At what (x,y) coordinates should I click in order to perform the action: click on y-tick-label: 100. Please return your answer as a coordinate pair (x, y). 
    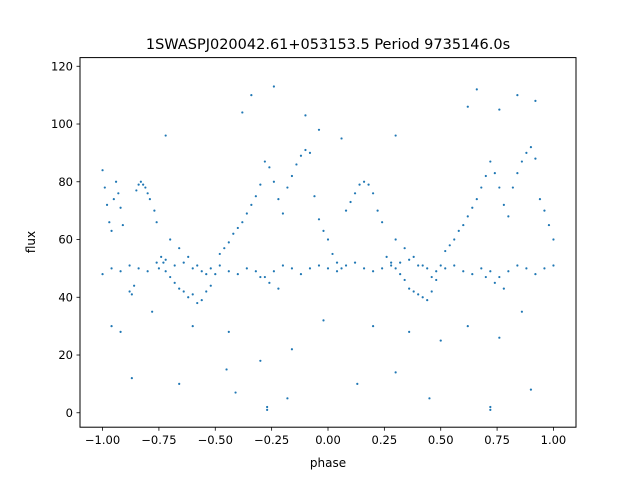
    Looking at the image, I should click on (62, 124).